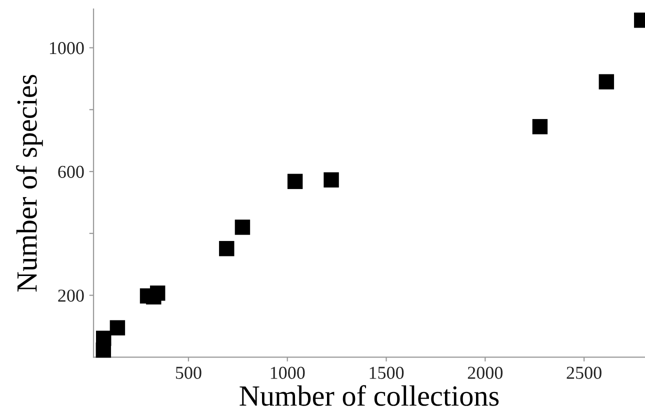 The height and width of the screenshot is (412, 645). What do you see at coordinates (71, 296) in the screenshot?
I see `y-tick-label: 200` at bounding box center [71, 296].